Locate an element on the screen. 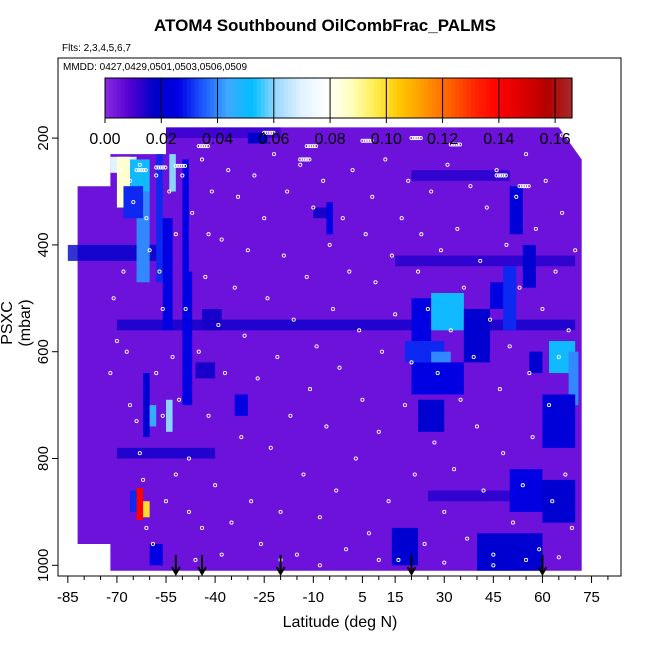 The width and height of the screenshot is (650, 650). x-tick-label: -55 is located at coordinates (166, 597).